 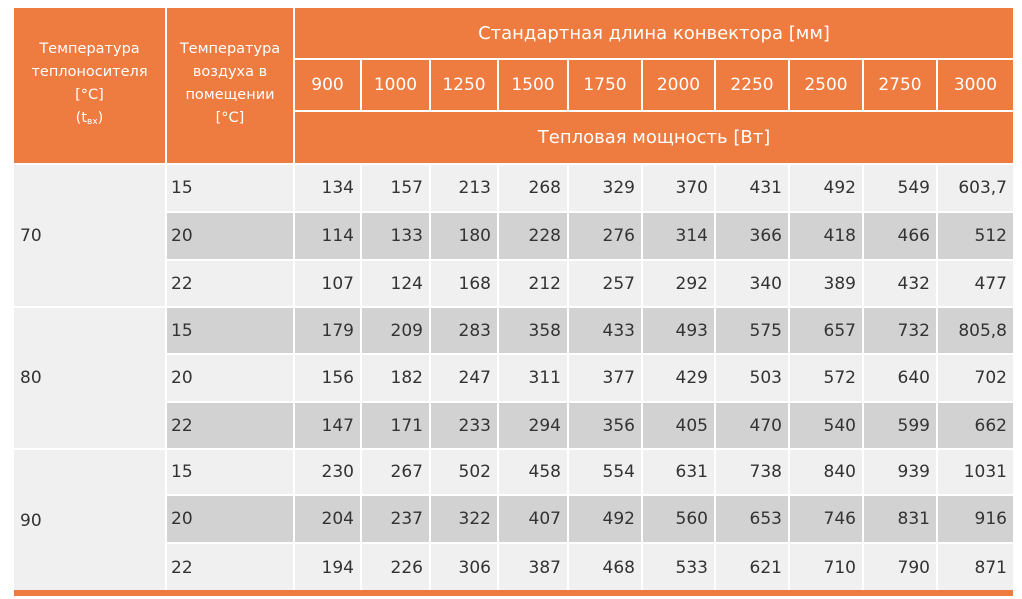 What do you see at coordinates (544, 378) in the screenshot?
I see `power-value-cell: 311` at bounding box center [544, 378].